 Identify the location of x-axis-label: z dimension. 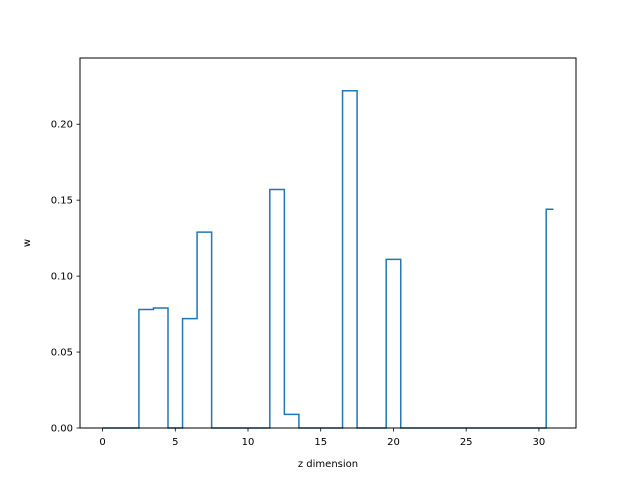
(328, 464).